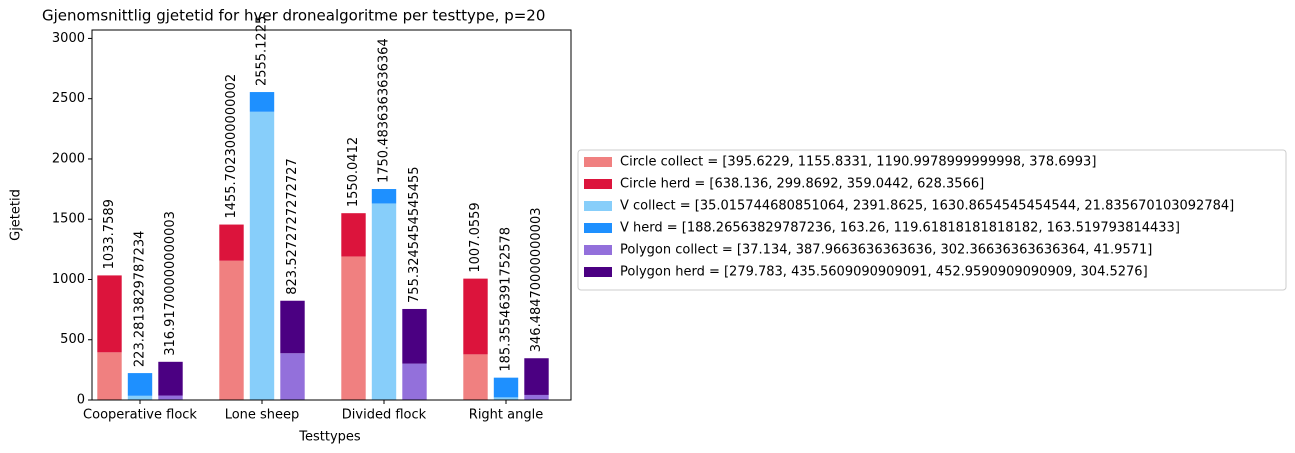  What do you see at coordinates (384, 110) in the screenshot?
I see `total-label: 1750.4836363636364` at bounding box center [384, 110].